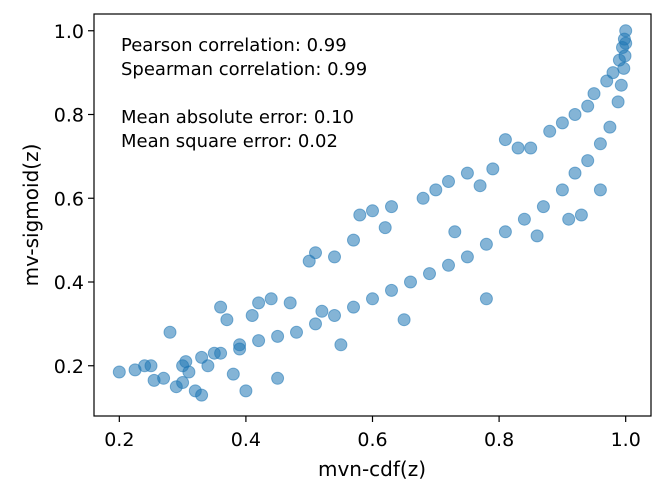 The image size is (665, 496). I want to click on x-tick-label: 0.6, so click(372, 440).